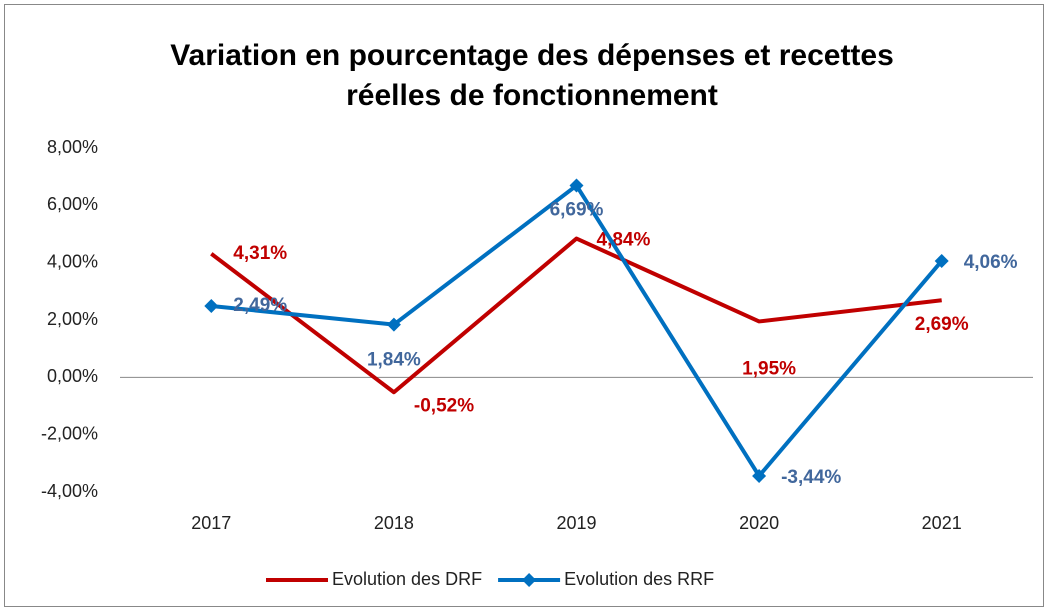  What do you see at coordinates (769, 368) in the screenshot?
I see `data-label: 1,95%` at bounding box center [769, 368].